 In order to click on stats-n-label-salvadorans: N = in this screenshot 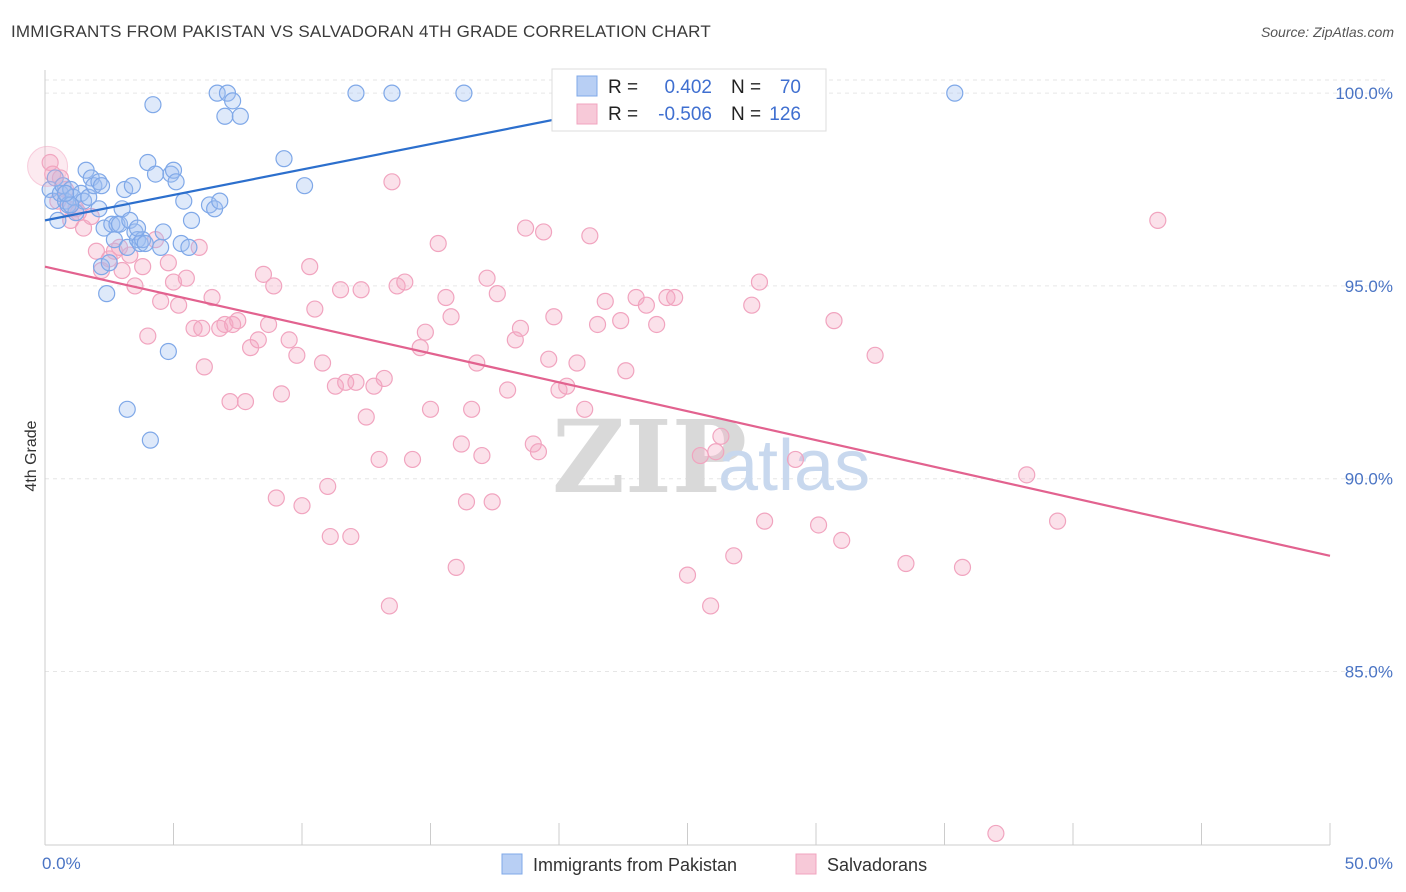, I will do `click(746, 114)`.